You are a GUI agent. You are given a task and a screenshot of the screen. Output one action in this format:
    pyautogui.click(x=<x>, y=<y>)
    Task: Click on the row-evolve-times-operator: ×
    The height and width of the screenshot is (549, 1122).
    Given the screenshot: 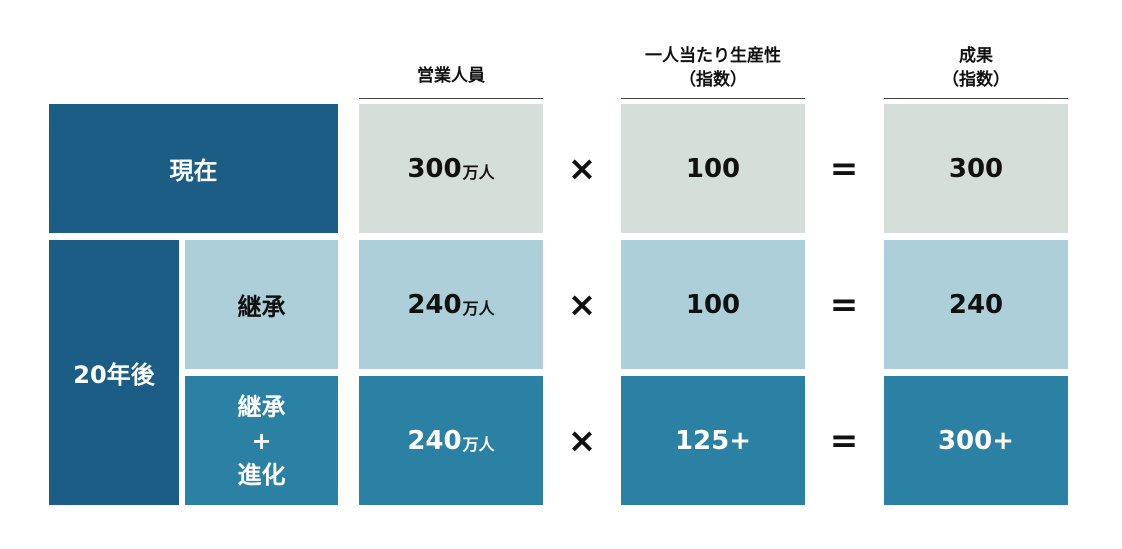 What is the action you would take?
    pyautogui.click(x=582, y=440)
    